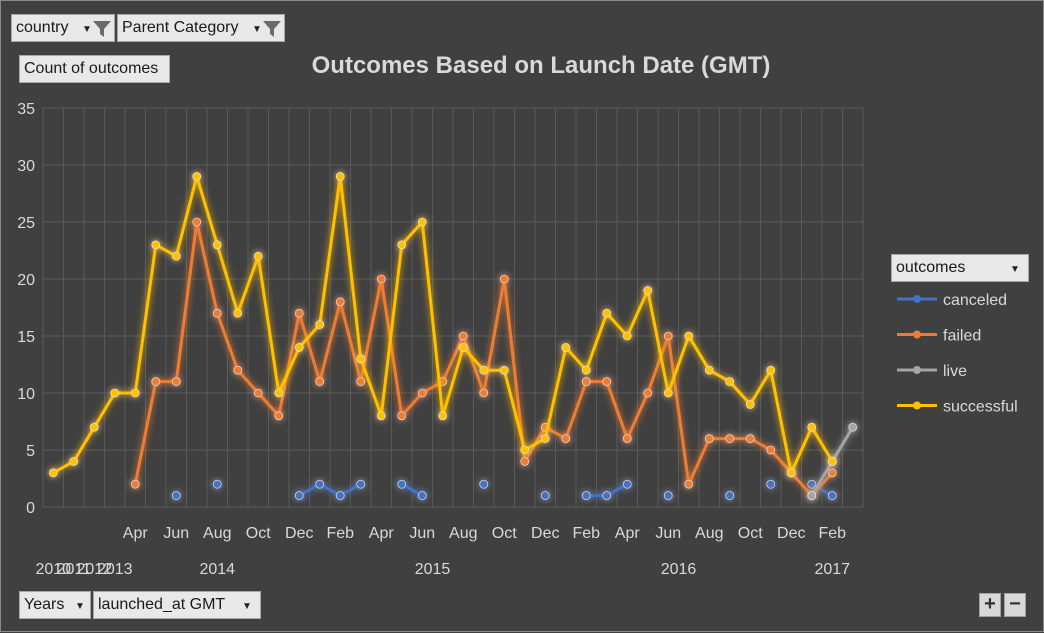 The height and width of the screenshot is (633, 1044). I want to click on country-filter-button: country ▼, so click(63, 28).